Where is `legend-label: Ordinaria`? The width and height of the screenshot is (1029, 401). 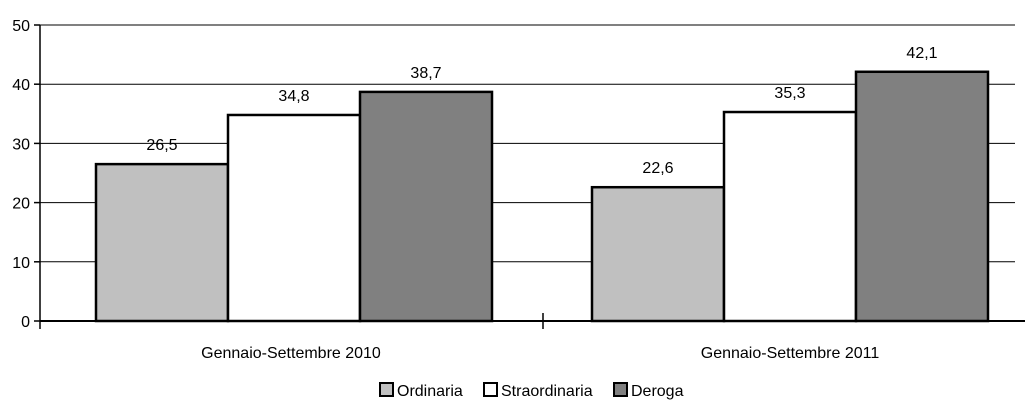
legend-label: Ordinaria is located at coordinates (430, 391).